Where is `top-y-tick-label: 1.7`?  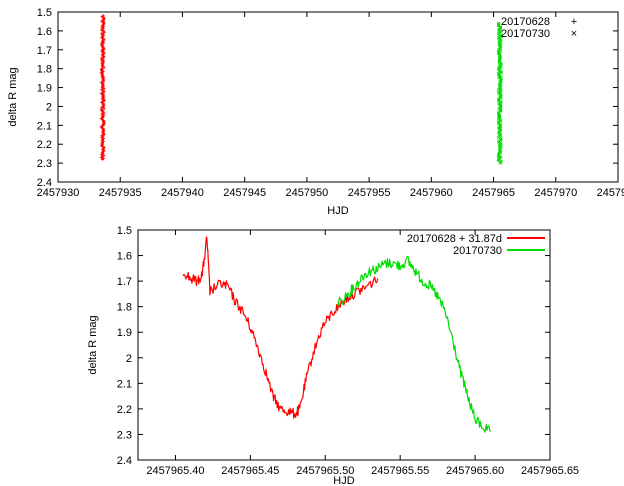
top-y-tick-label: 1.7 is located at coordinates (44, 51).